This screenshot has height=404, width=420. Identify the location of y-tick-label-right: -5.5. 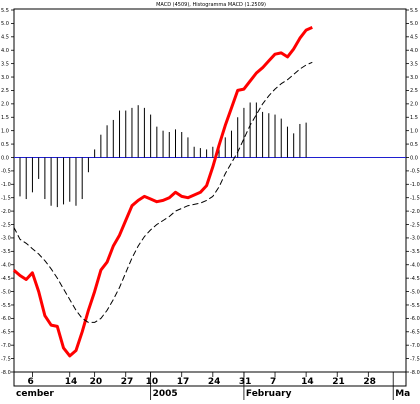
(415, 306).